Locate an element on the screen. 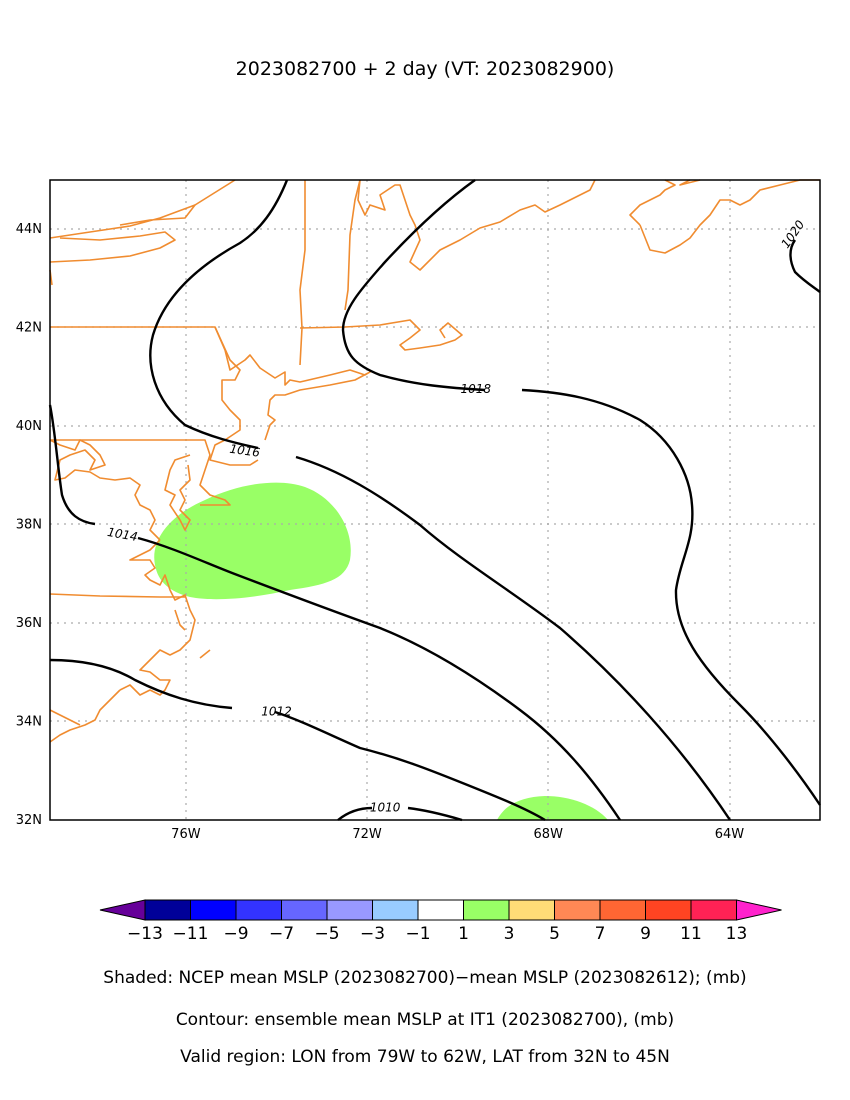  lon-tick-label: 64W is located at coordinates (730, 834).